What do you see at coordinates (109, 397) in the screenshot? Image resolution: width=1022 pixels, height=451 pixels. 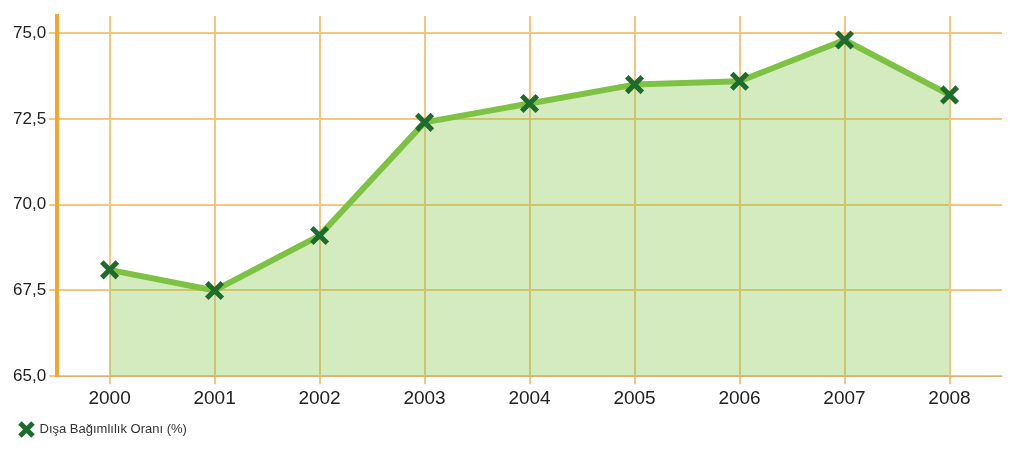 I see `x-tick-label: 2000` at bounding box center [109, 397].